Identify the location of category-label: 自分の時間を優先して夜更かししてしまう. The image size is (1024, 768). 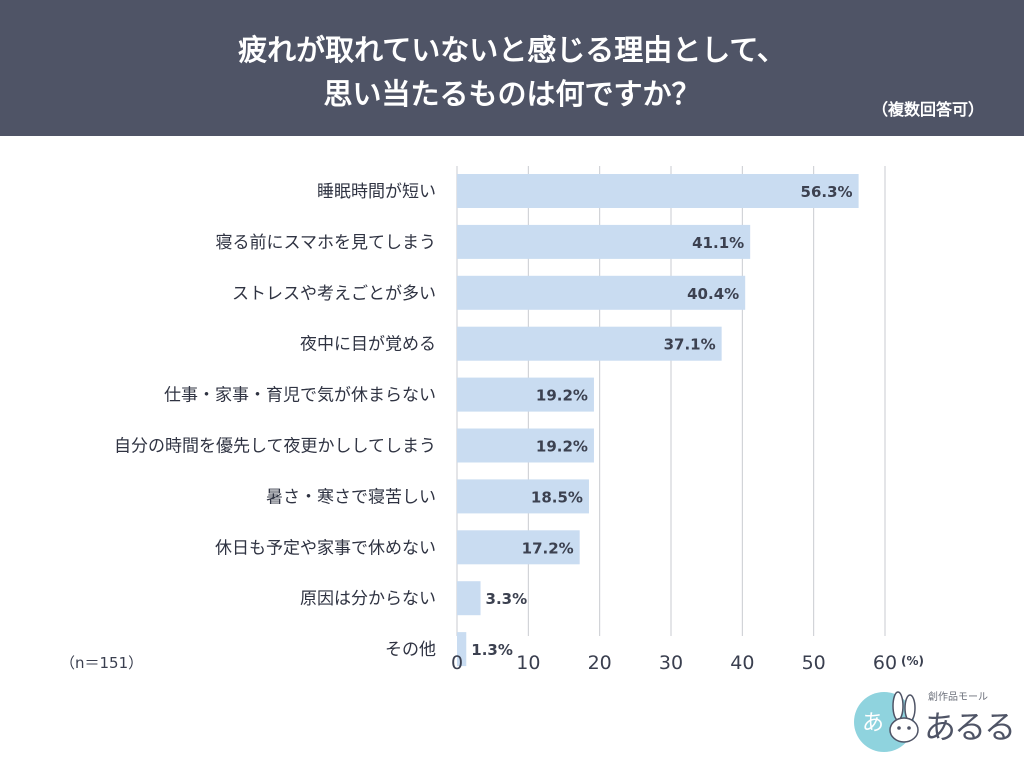
(275, 447).